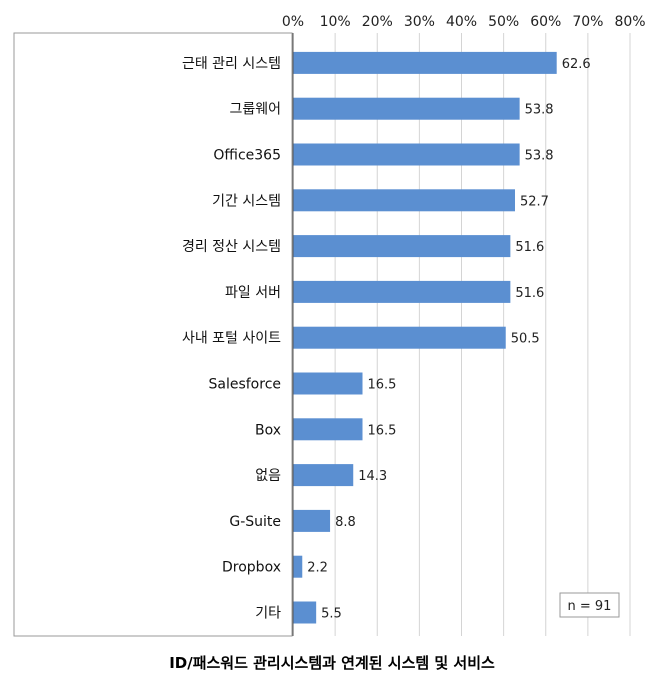 The image size is (664, 690). I want to click on x-tick-label: 40%, so click(461, 22).